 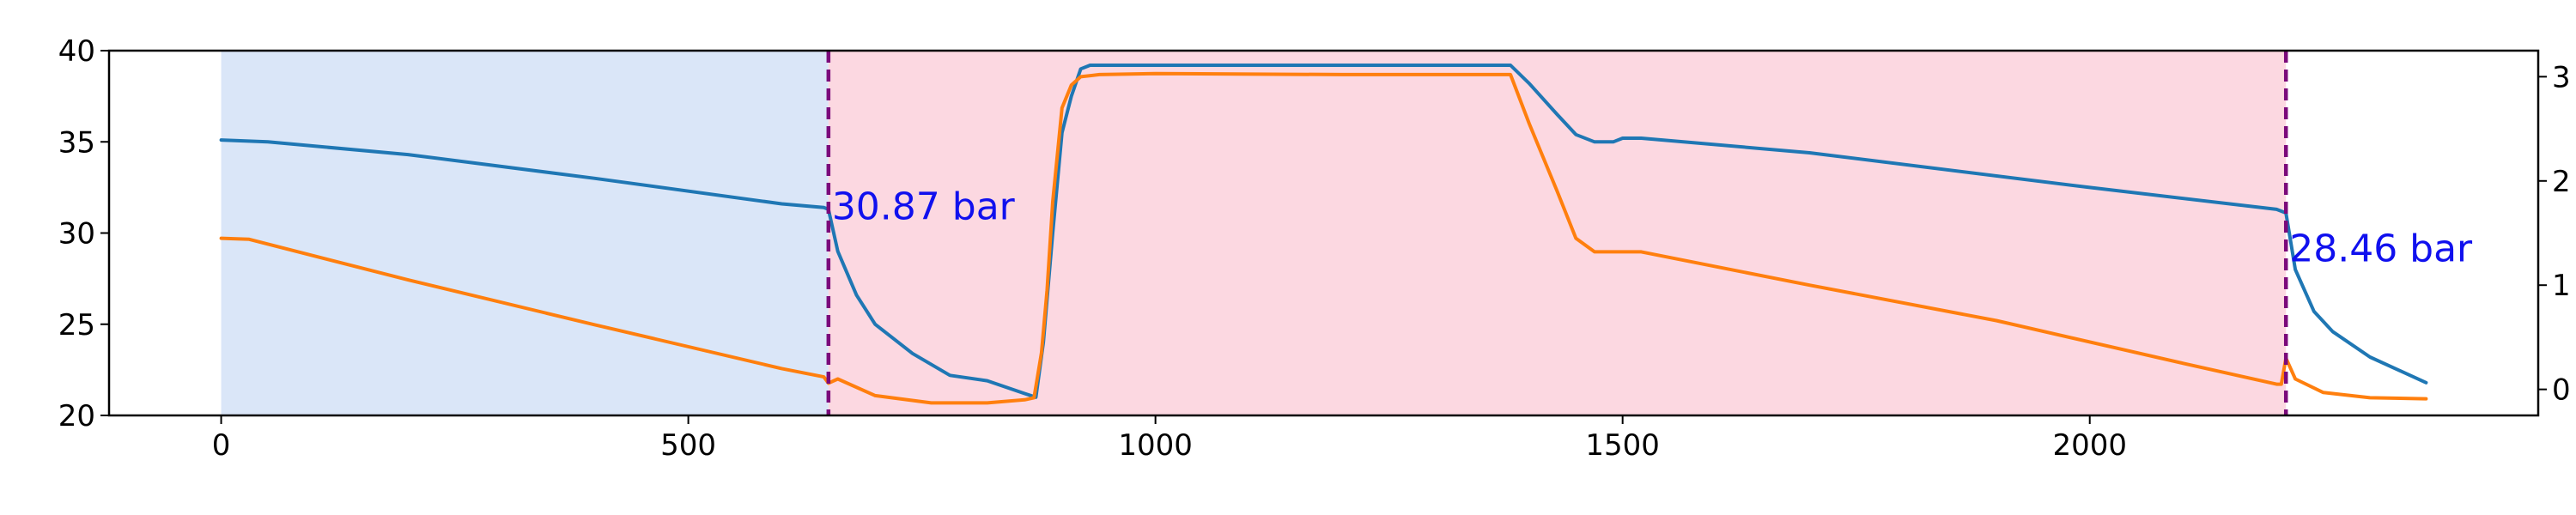 What do you see at coordinates (1155, 445) in the screenshot?
I see `x-tick-label: 1000` at bounding box center [1155, 445].